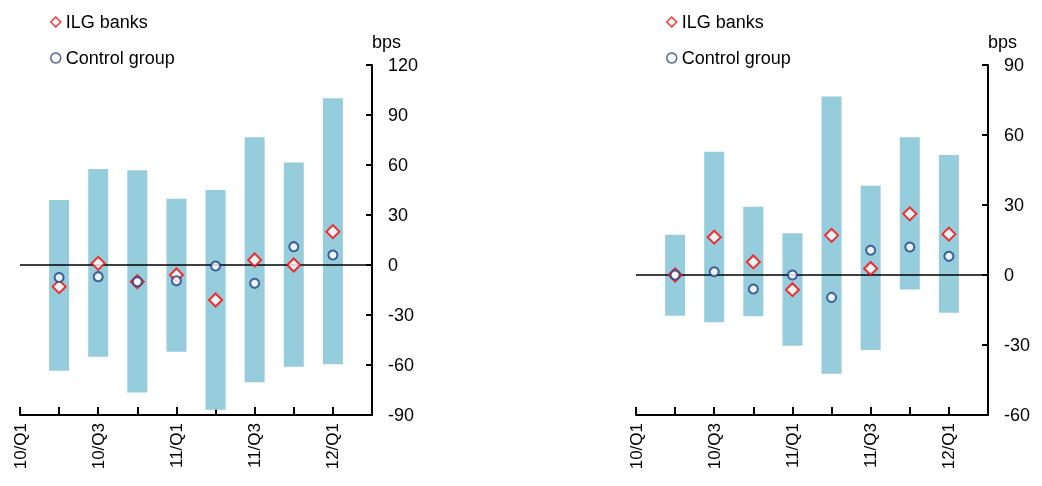 The height and width of the screenshot is (486, 1042). I want to click on y-tick-label: -90, so click(401, 415).